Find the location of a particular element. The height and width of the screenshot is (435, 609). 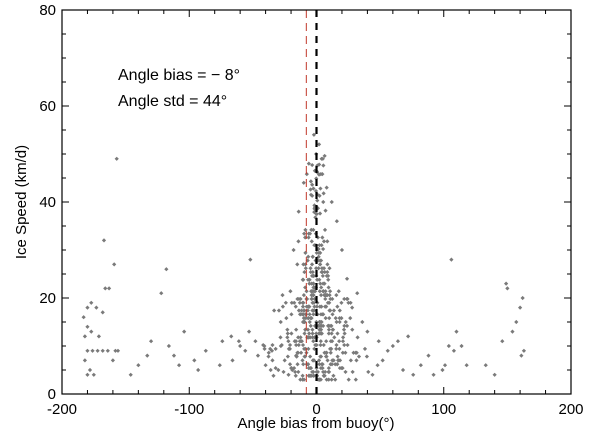

y-tick-label: 0 is located at coordinates (52, 394).